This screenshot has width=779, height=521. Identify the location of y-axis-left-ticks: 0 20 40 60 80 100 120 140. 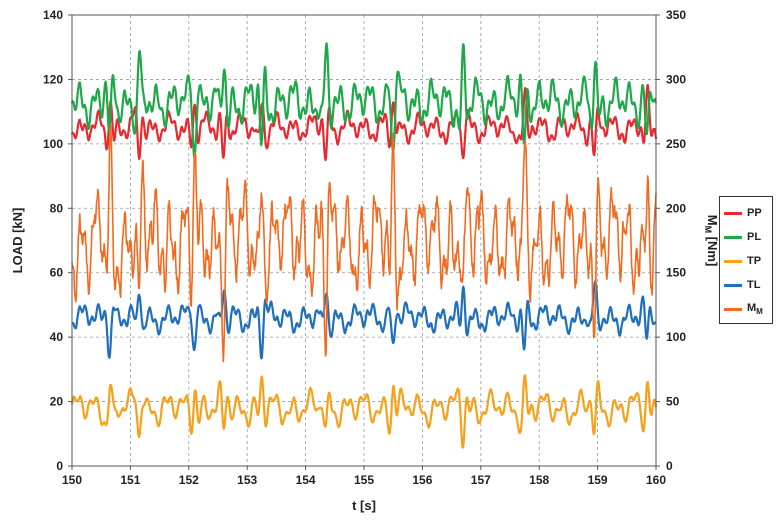
(57, 240).